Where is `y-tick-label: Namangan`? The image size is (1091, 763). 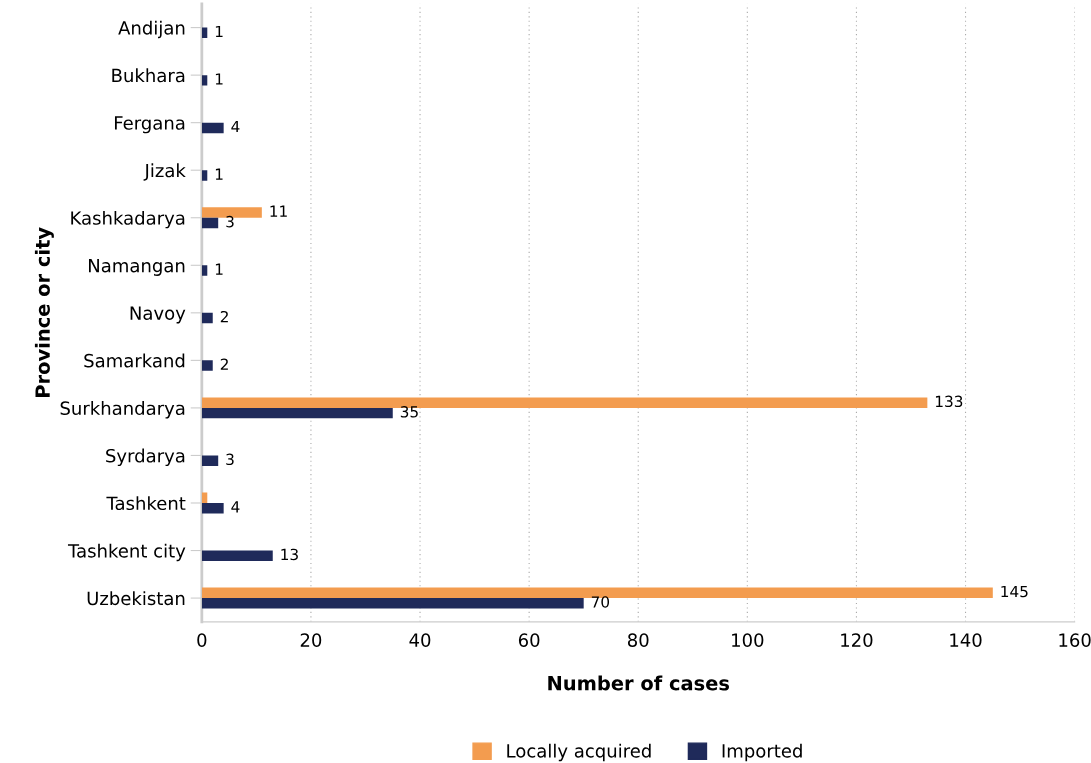 y-tick-label: Namangan is located at coordinates (137, 267).